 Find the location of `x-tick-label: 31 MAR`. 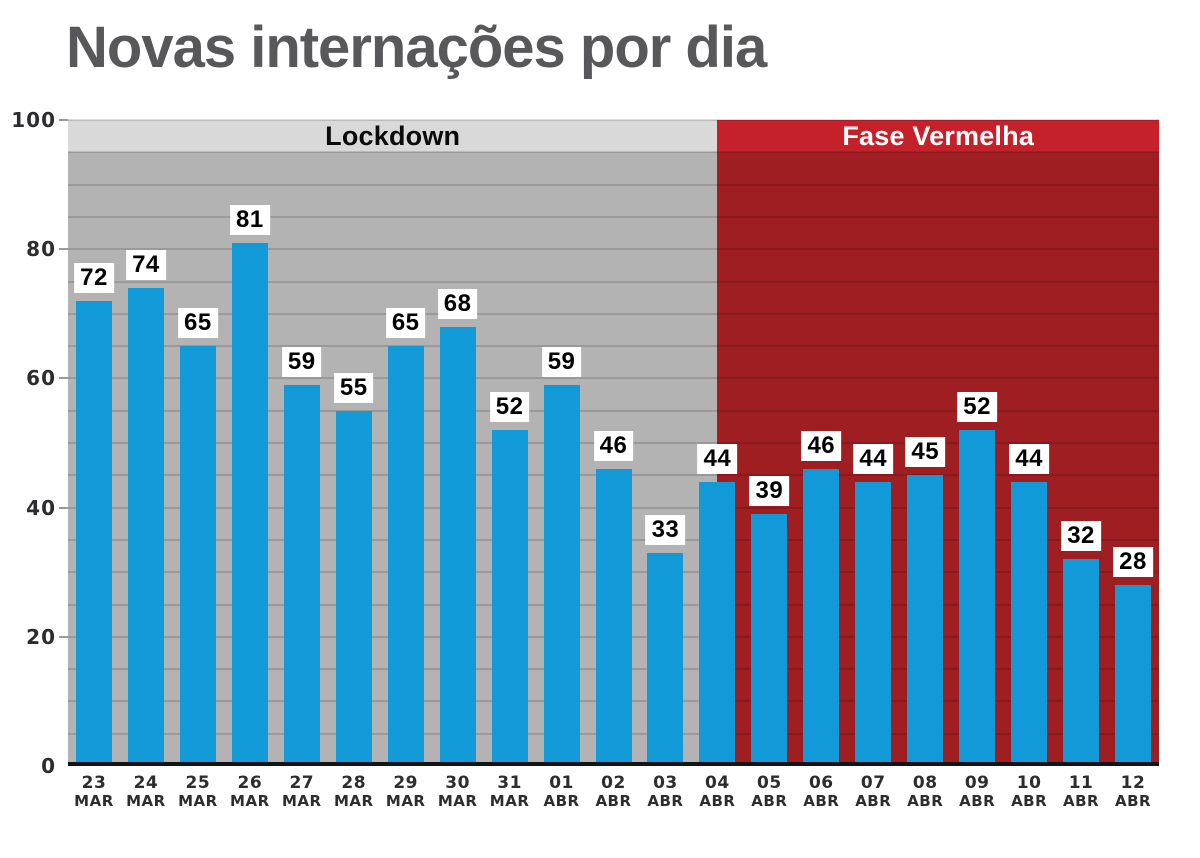

x-tick-label: 31 MAR is located at coordinates (509, 791).